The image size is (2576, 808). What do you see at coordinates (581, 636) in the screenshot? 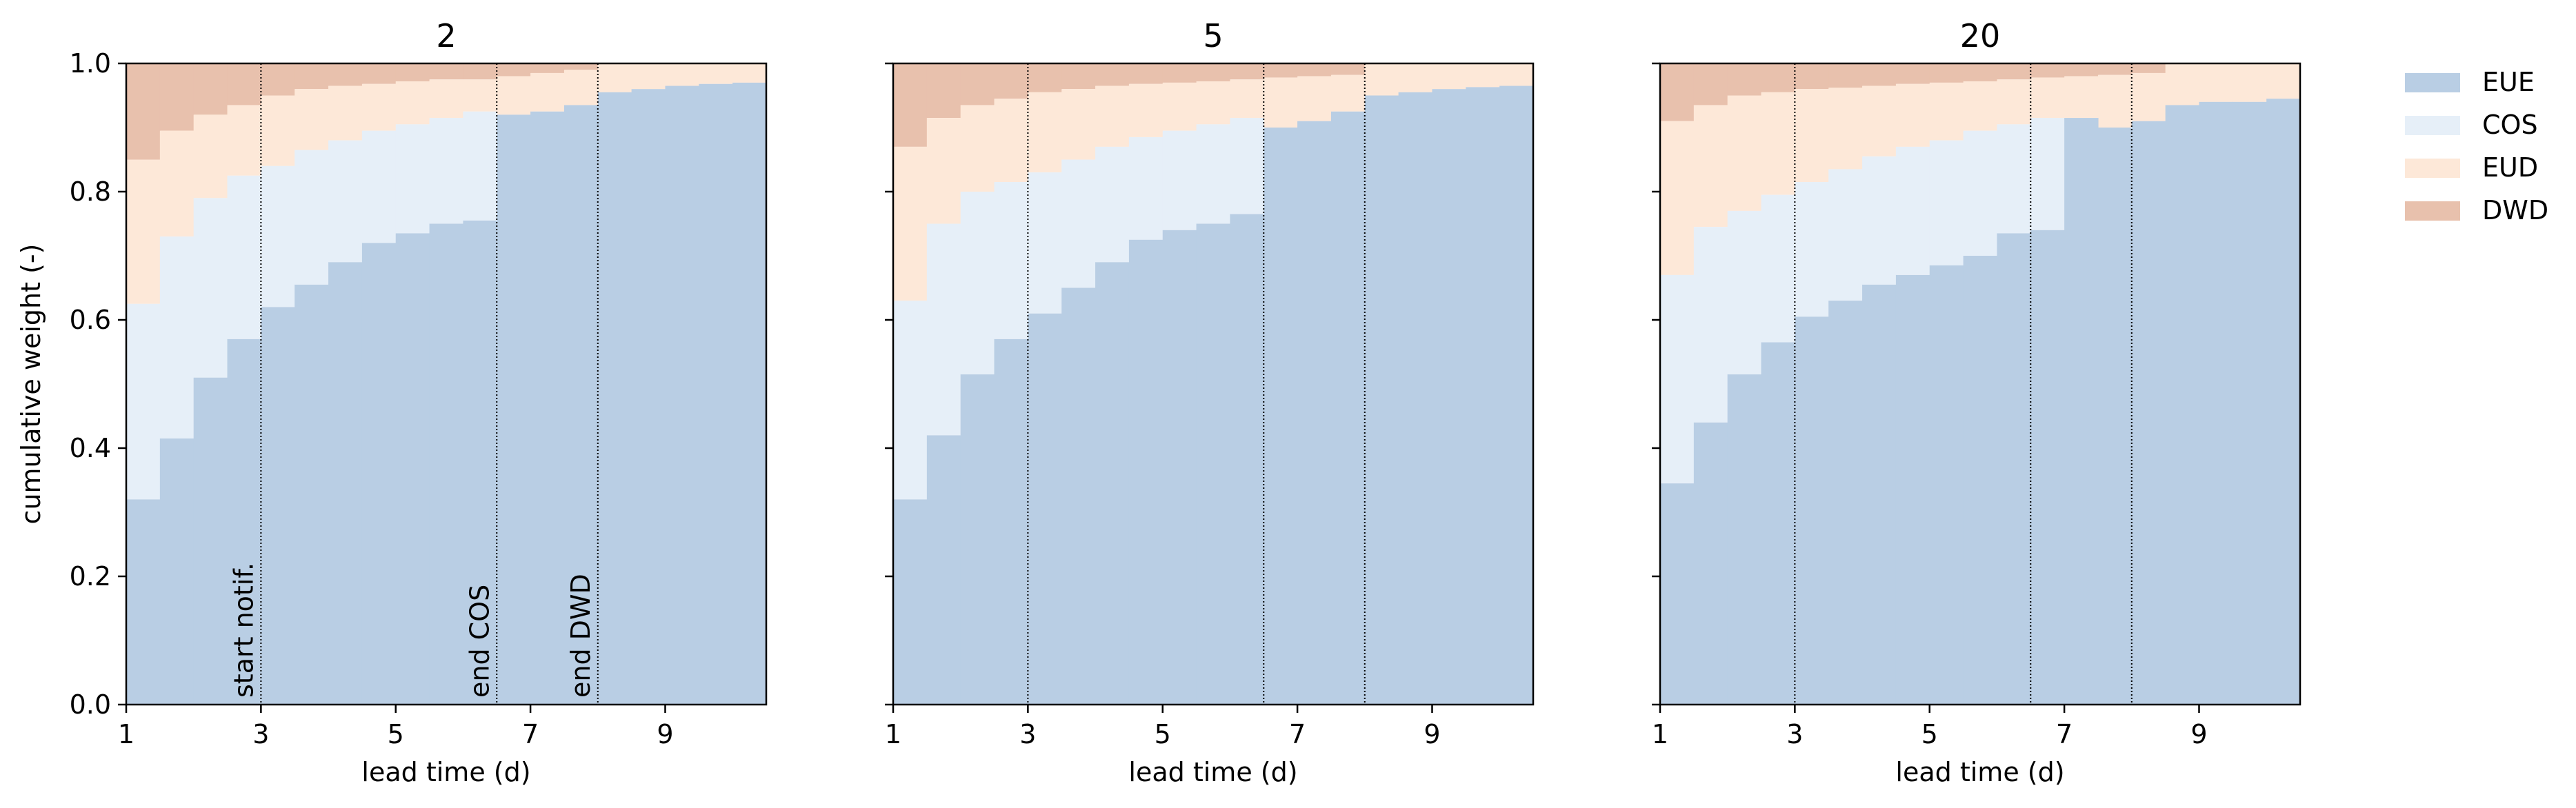
I see `annotation-label: end DWD` at bounding box center [581, 636].